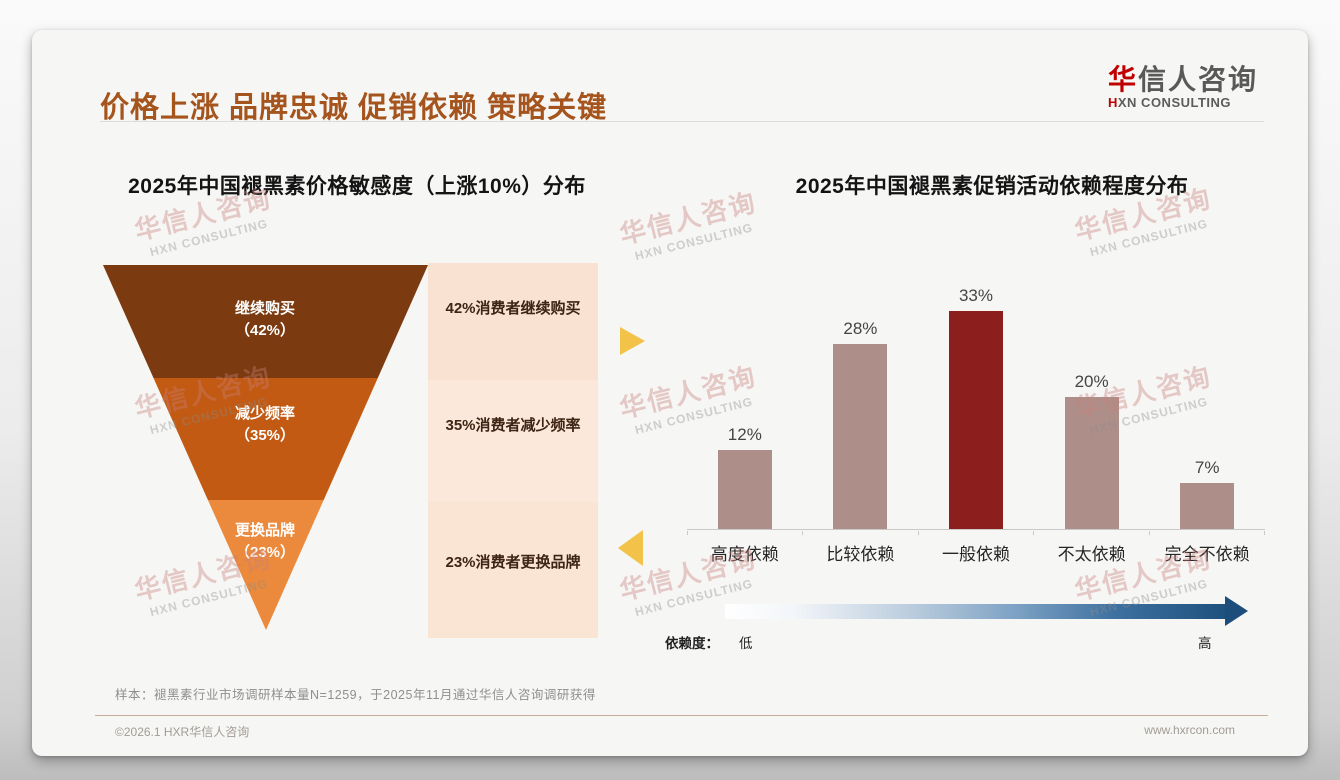 The height and width of the screenshot is (780, 1340). What do you see at coordinates (513, 425) in the screenshot?
I see `funnel-annotation: 35%消费者减少频率` at bounding box center [513, 425].